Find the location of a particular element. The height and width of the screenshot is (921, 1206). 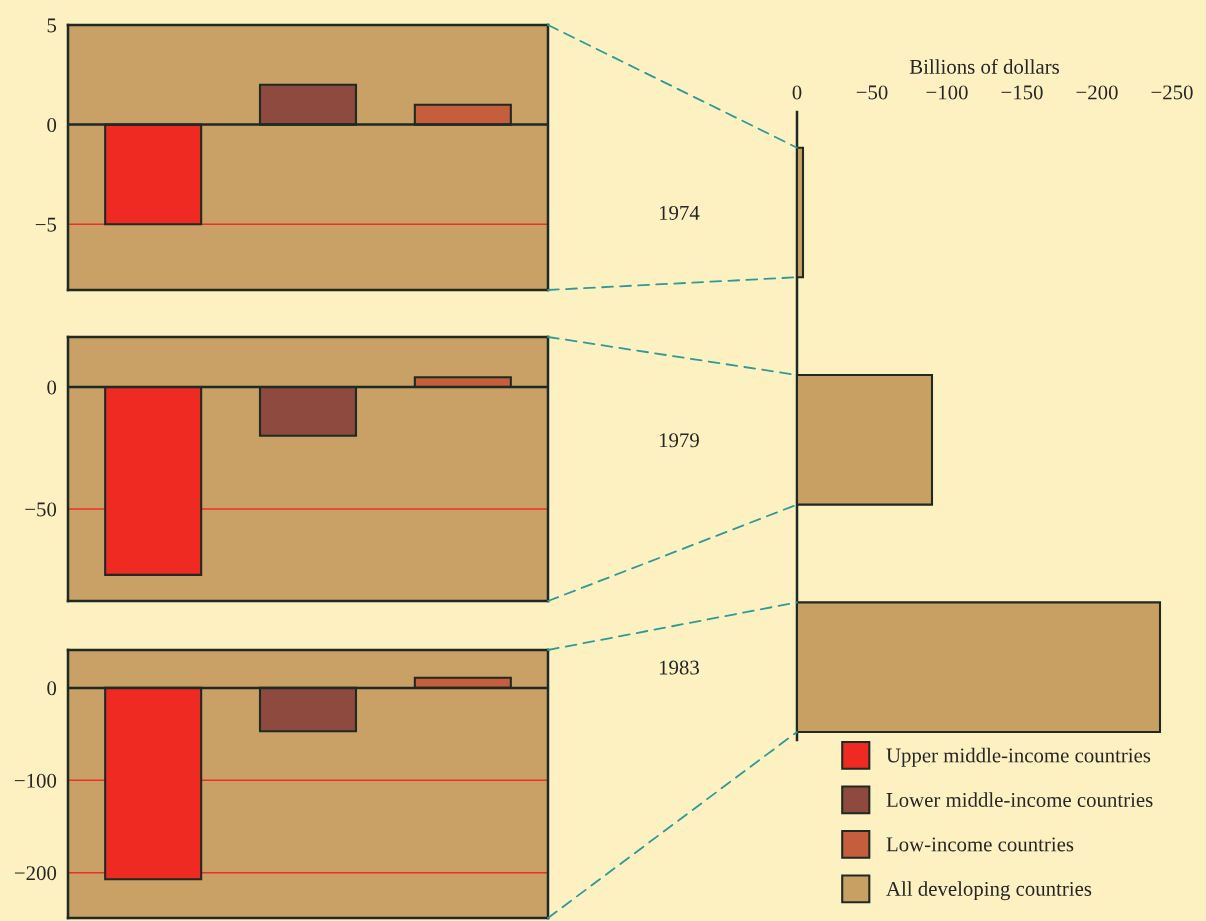

x-tick-label: −100 is located at coordinates (947, 92).